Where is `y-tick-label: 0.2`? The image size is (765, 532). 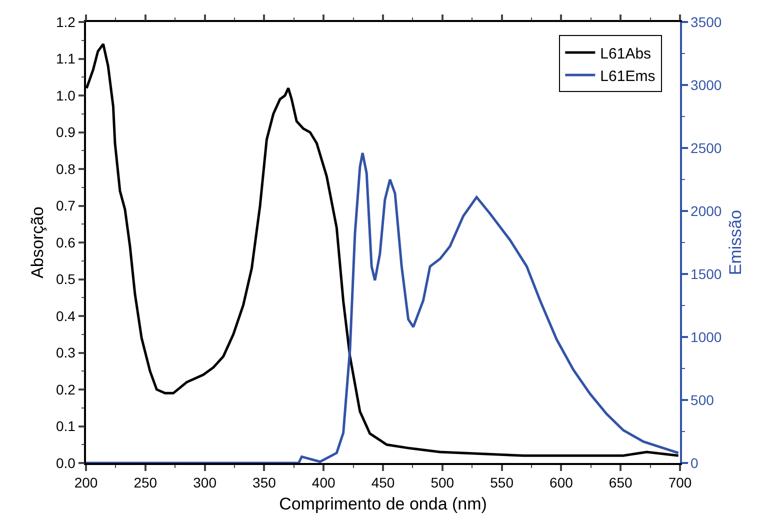
y-tick-label: 0.2 is located at coordinates (66, 389).